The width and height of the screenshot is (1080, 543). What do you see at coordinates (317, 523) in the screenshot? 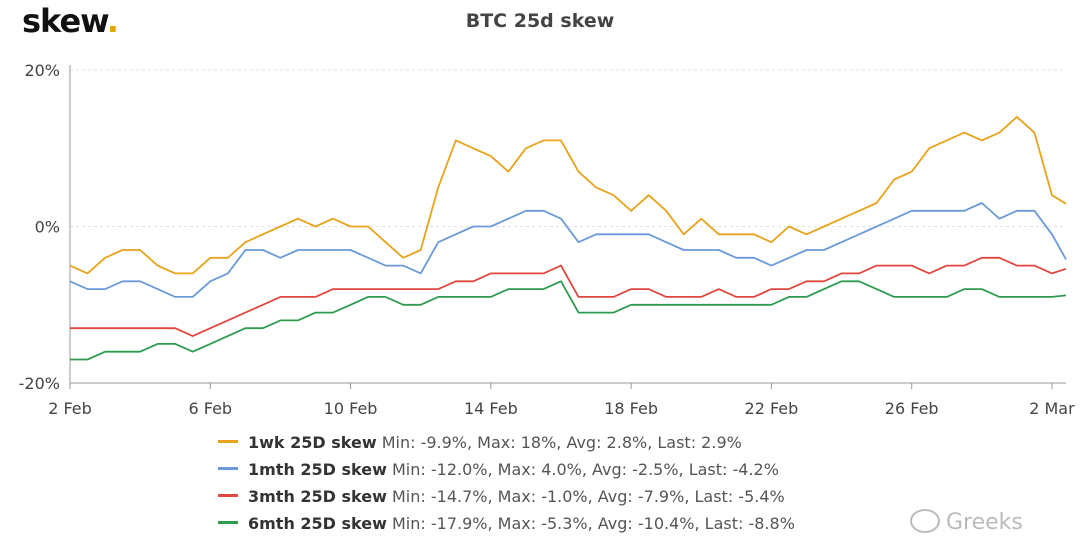
I see `legend-series-name: 6mth 25D skew` at bounding box center [317, 523].